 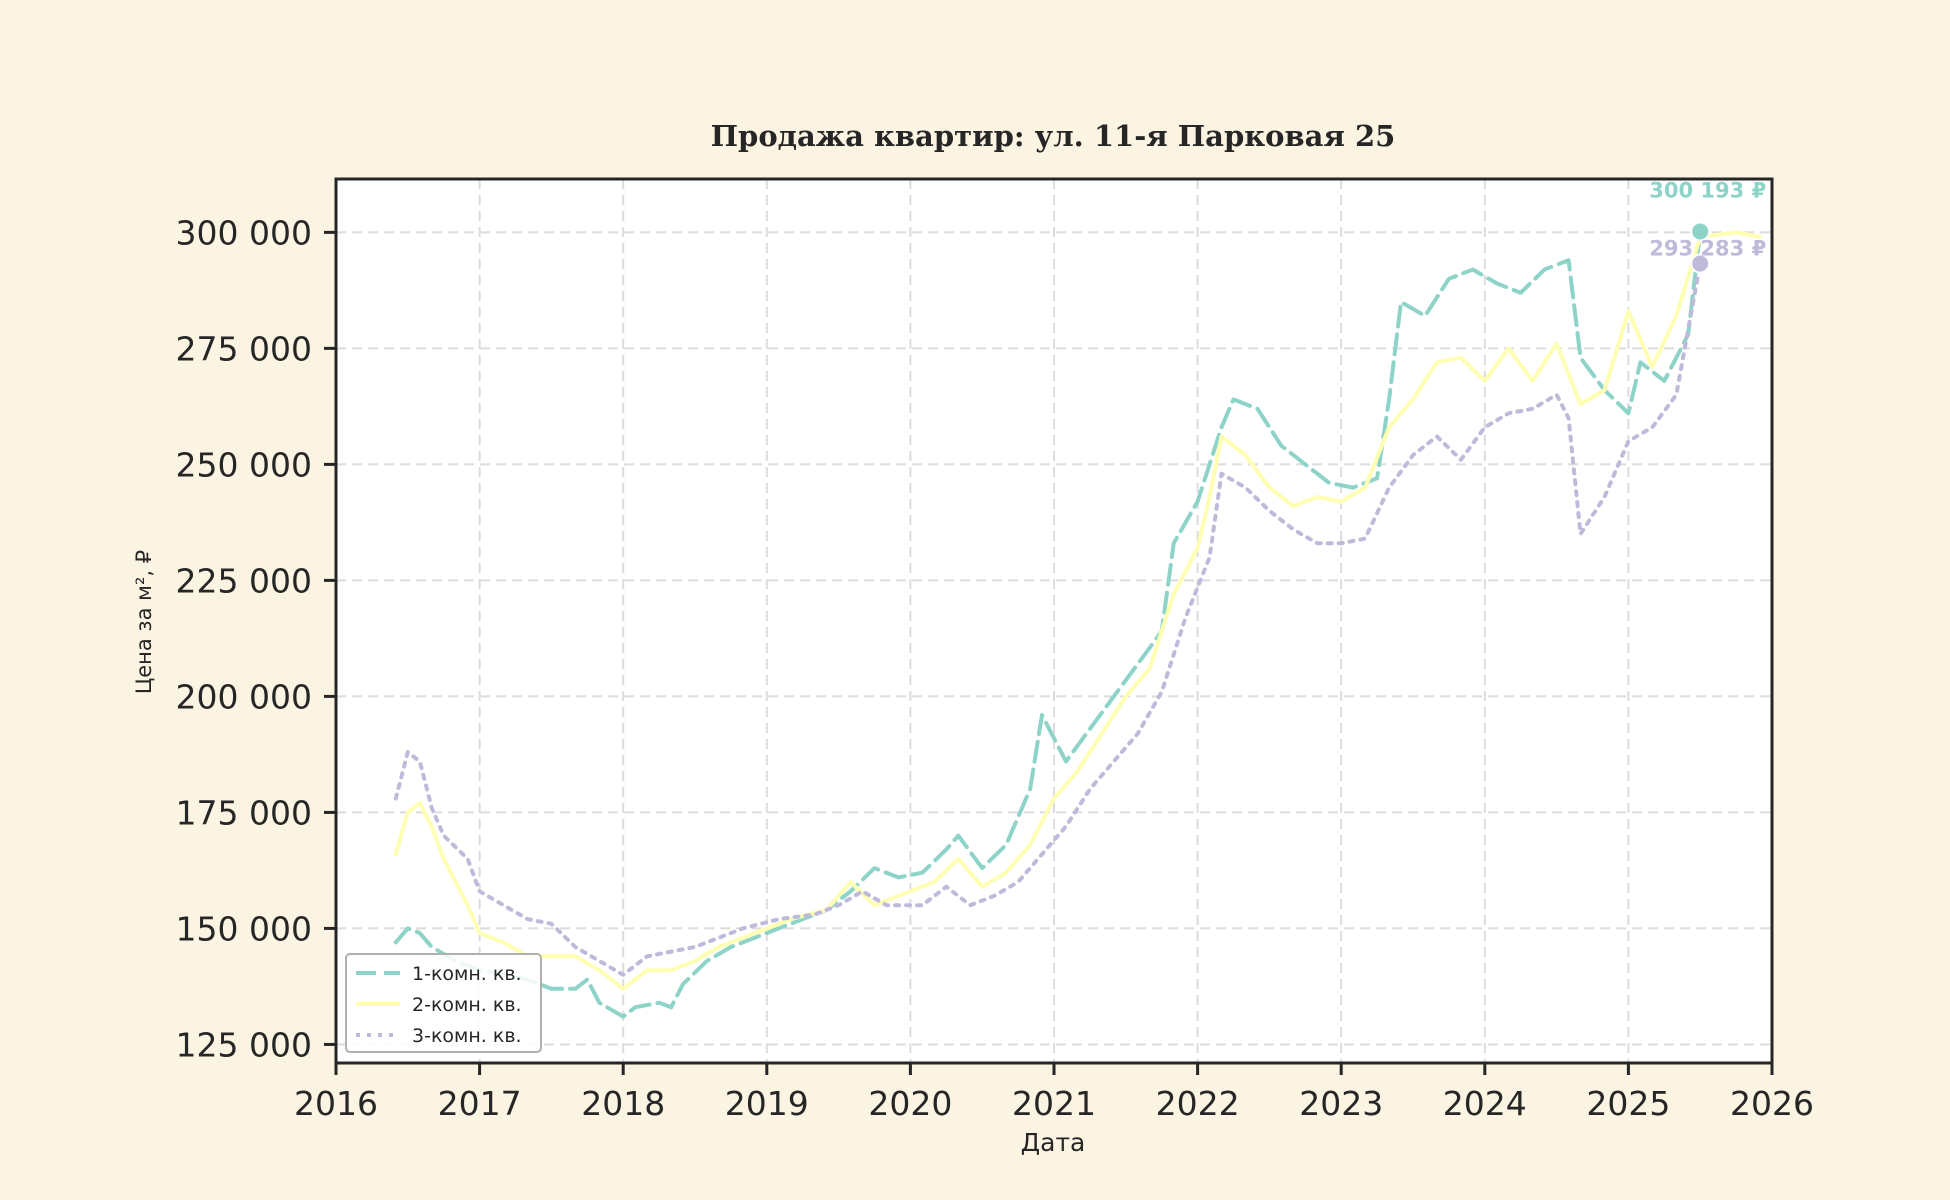 What do you see at coordinates (244, 928) in the screenshot?
I see `y-tick-label: 150 000` at bounding box center [244, 928].